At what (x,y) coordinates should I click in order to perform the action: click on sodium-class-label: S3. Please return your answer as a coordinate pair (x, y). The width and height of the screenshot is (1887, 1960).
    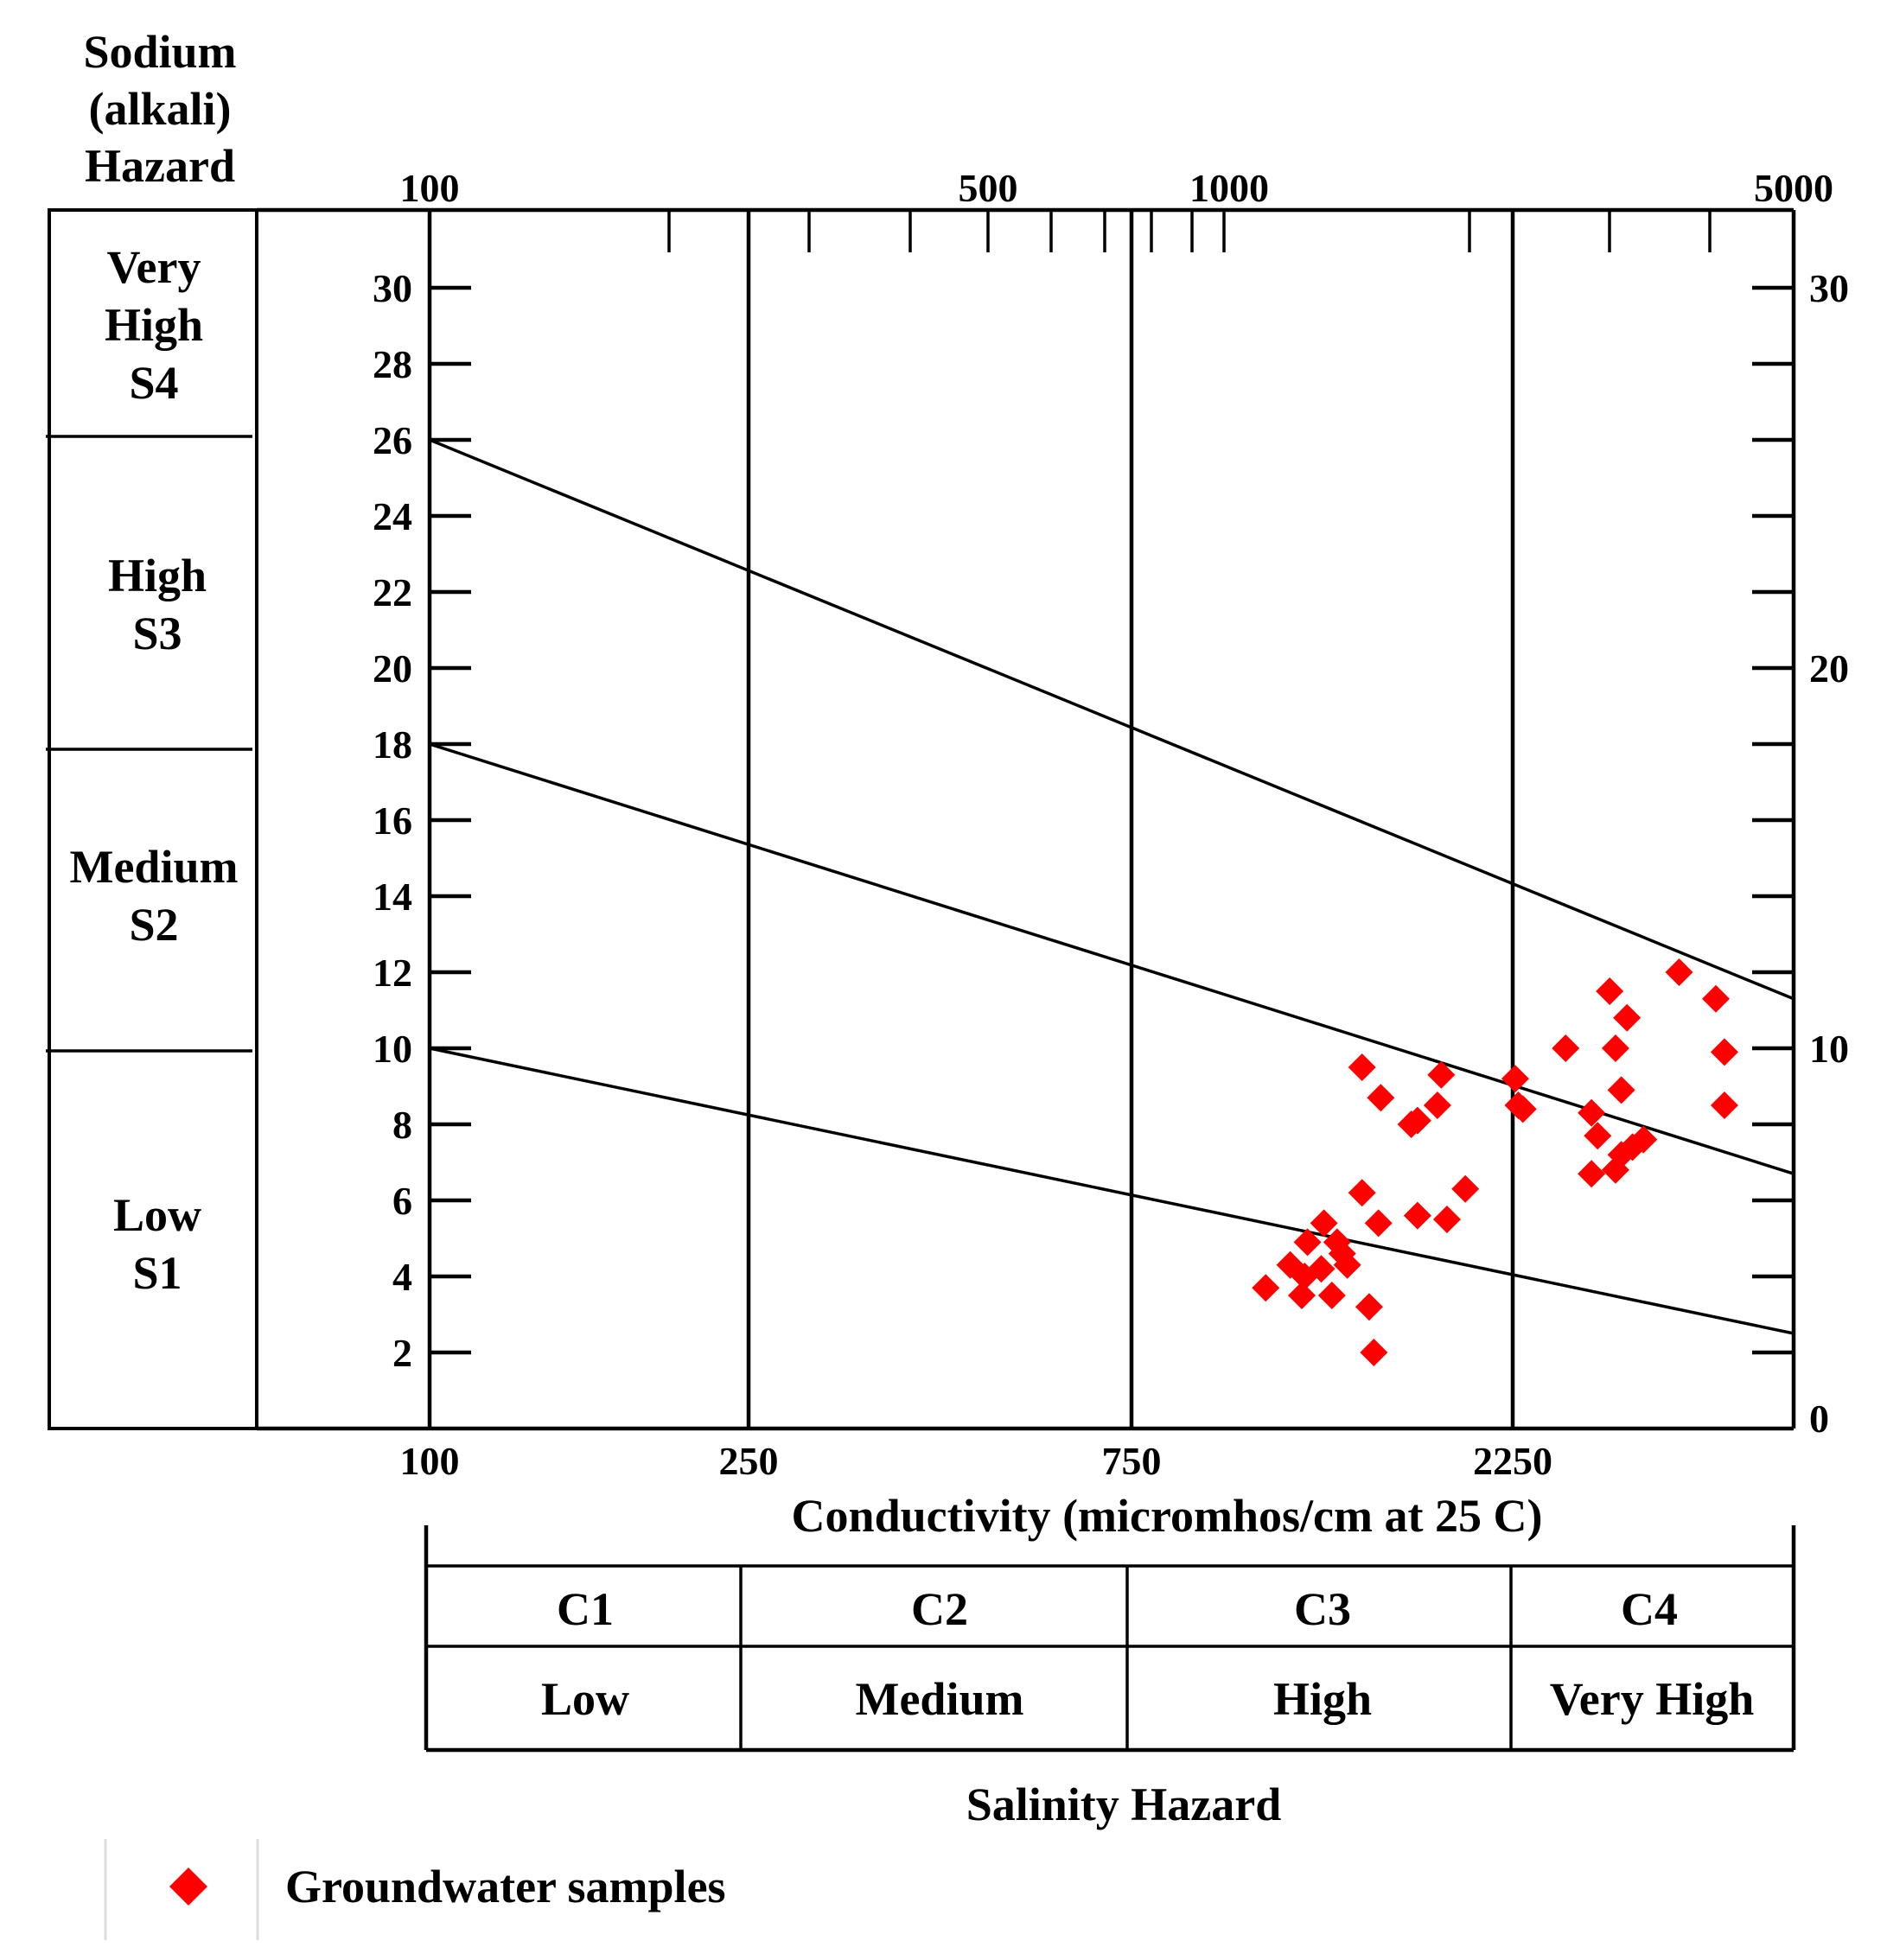
    Looking at the image, I should click on (157, 633).